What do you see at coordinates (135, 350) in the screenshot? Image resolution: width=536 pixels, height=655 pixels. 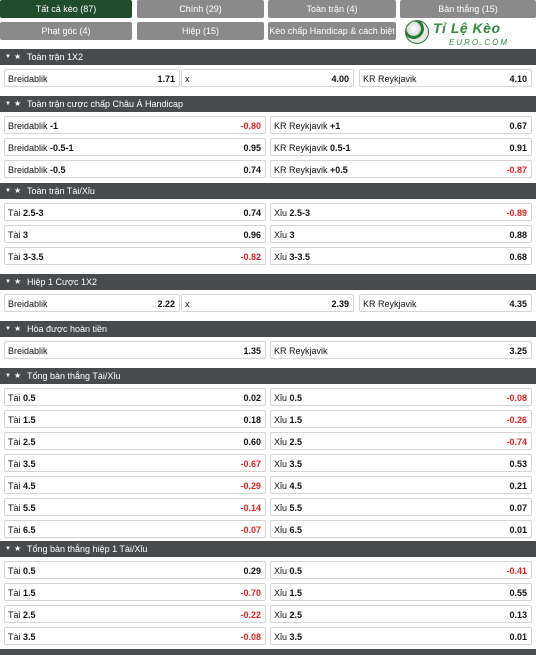 I see `odds-cell: Breidablik 1.35` at bounding box center [135, 350].